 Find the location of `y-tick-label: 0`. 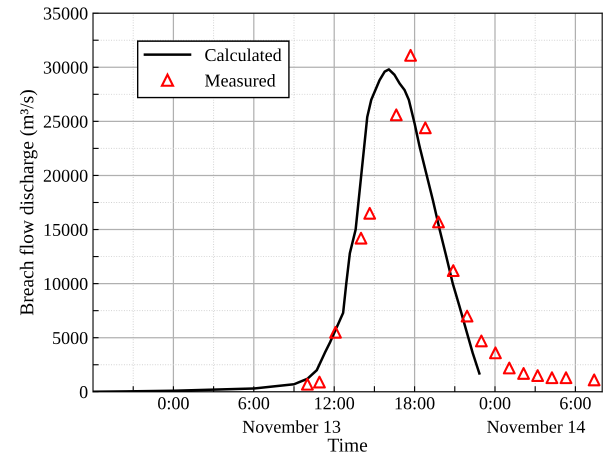

y-tick-label: 0 is located at coordinates (84, 392).